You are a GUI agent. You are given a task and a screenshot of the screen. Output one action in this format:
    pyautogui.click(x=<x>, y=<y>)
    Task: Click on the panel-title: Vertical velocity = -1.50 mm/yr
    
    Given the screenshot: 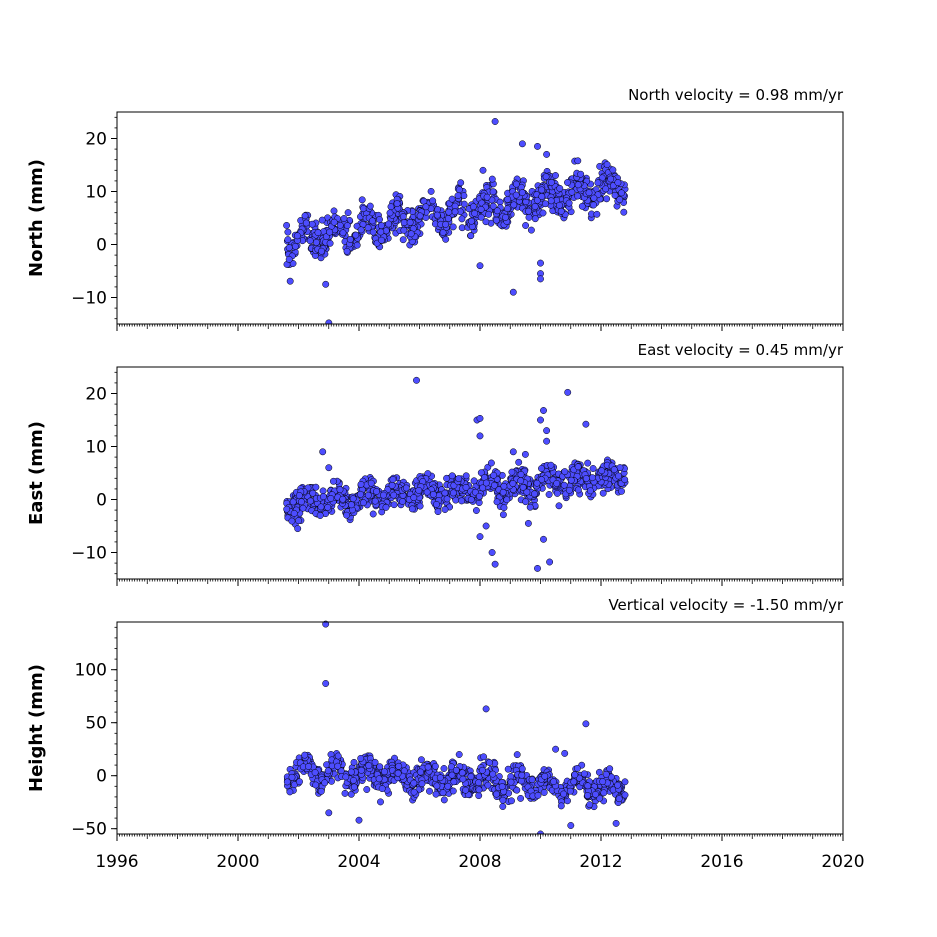 What is the action you would take?
    pyautogui.click(x=725, y=605)
    